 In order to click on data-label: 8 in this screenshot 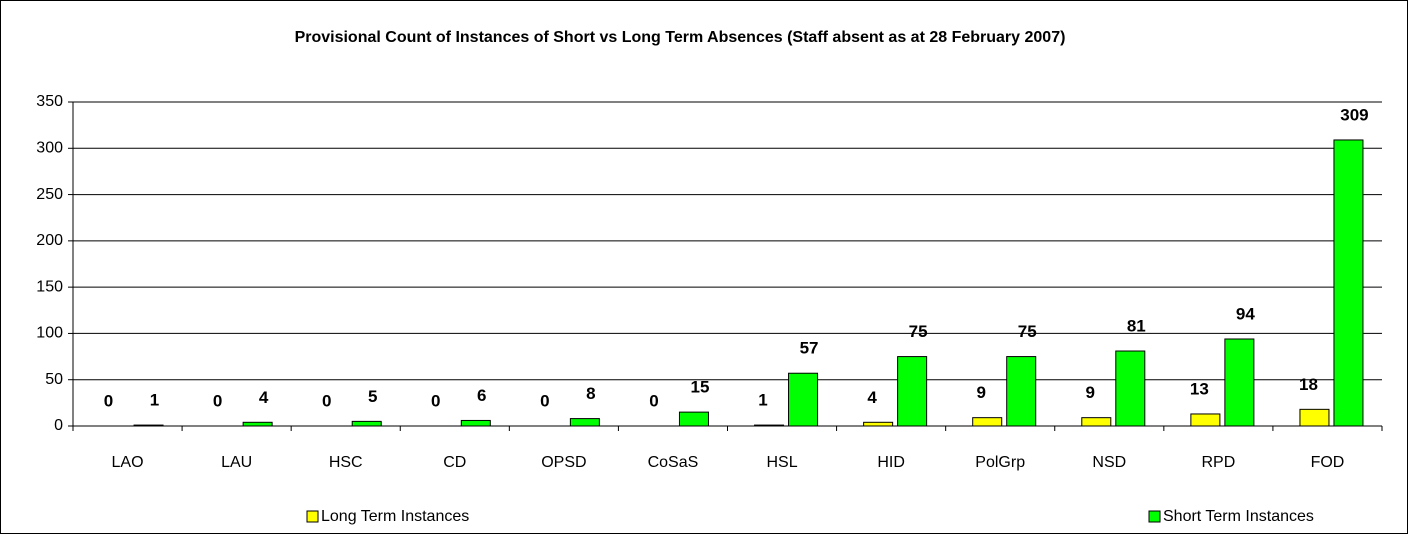, I will do `click(590, 393)`.